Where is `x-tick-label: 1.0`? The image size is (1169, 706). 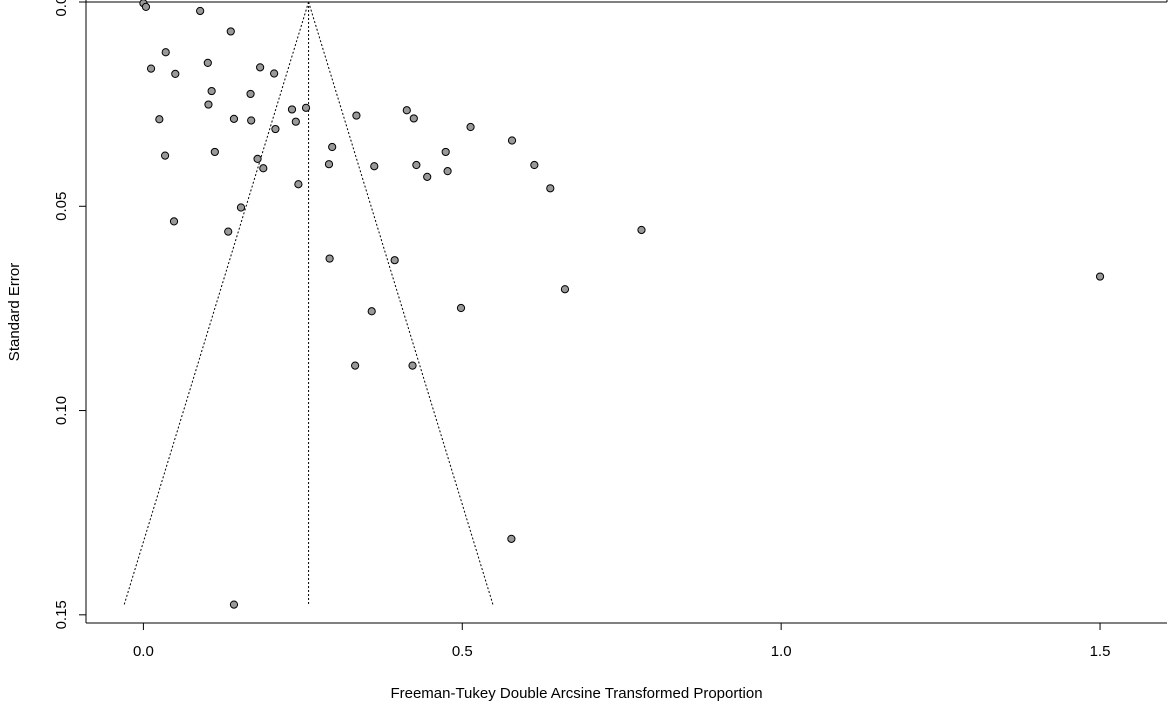
x-tick-label: 1.0 is located at coordinates (781, 651).